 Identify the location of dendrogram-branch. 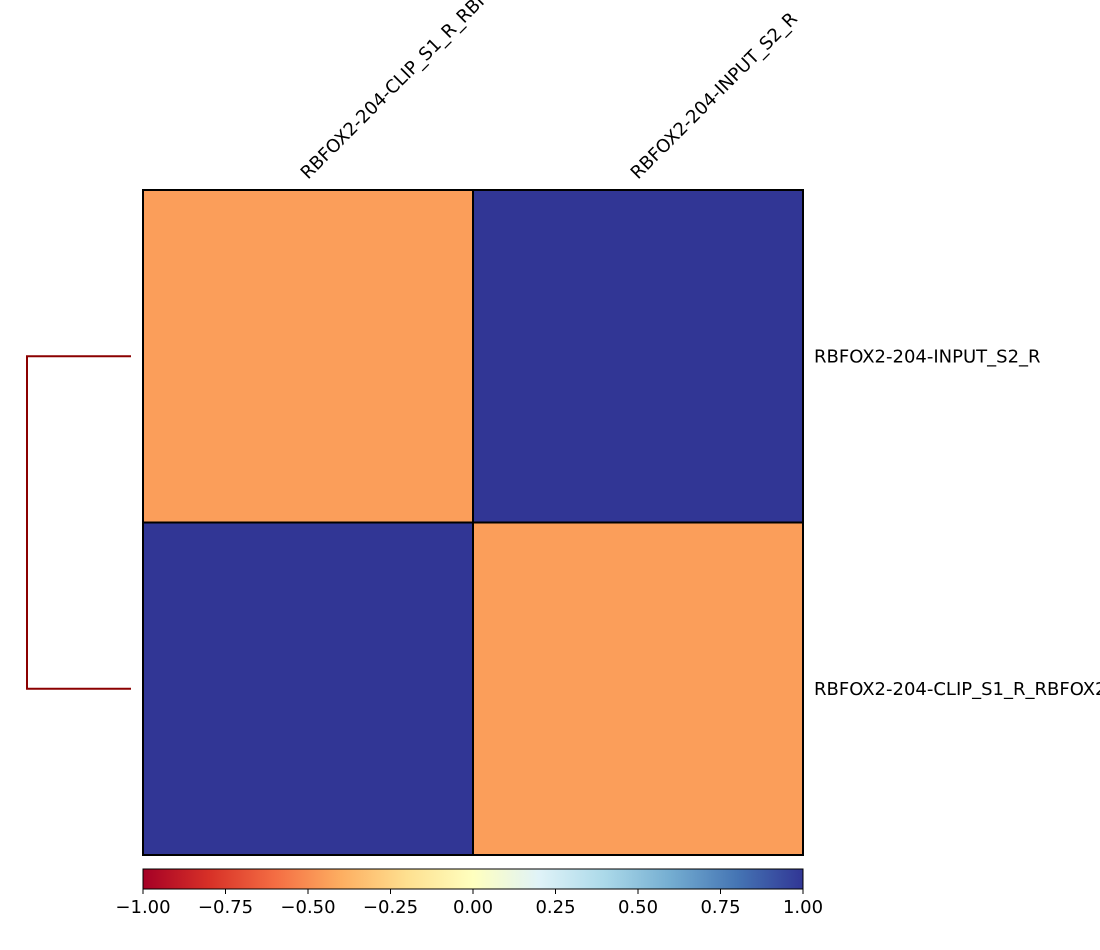
(78, 522).